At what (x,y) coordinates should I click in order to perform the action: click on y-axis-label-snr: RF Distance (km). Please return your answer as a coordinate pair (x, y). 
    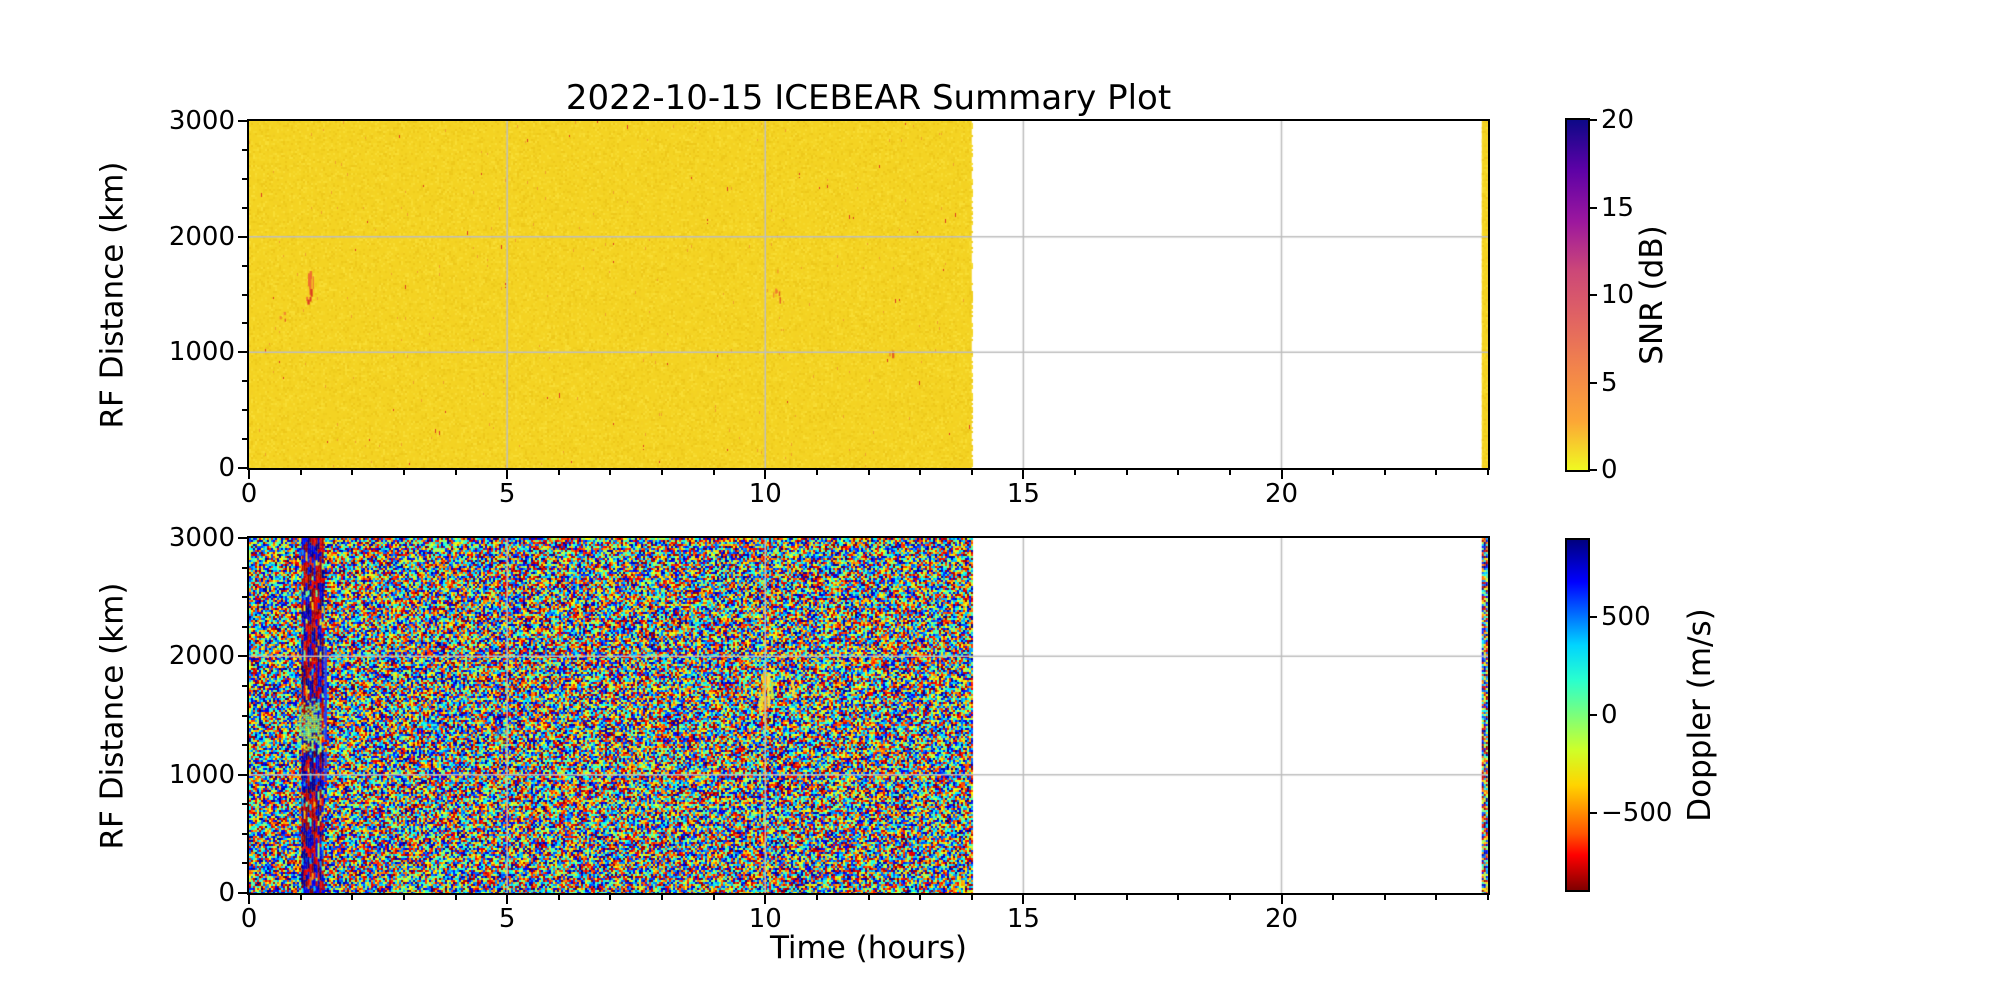
    Looking at the image, I should click on (112, 294).